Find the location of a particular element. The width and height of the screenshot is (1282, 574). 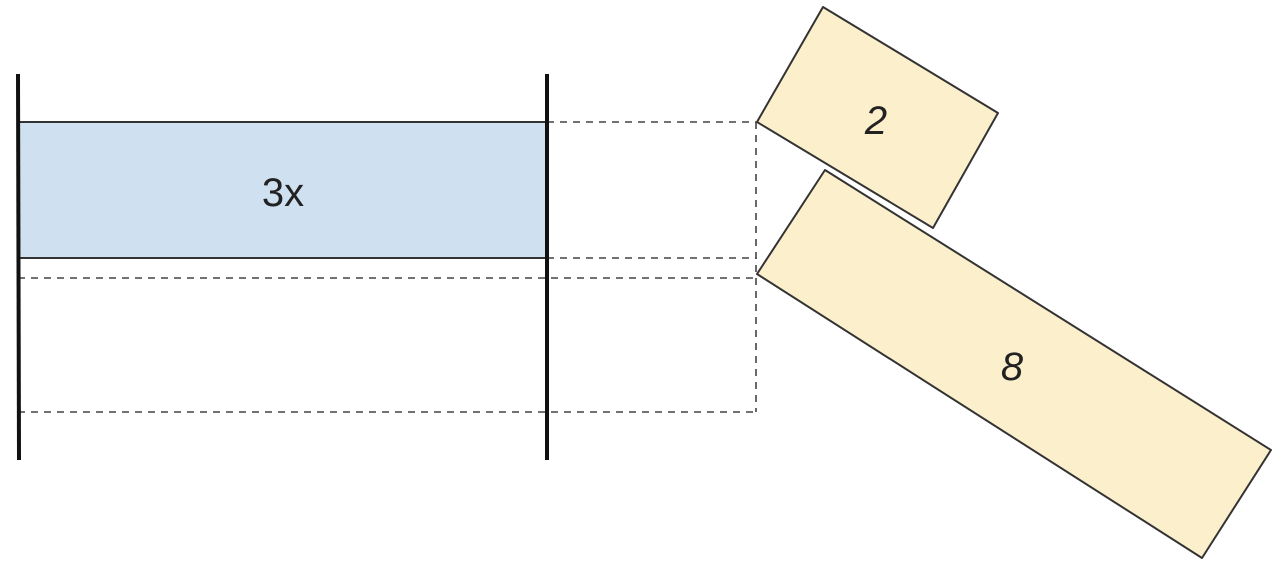

tile-8-label: 8 is located at coordinates (1012, 367).